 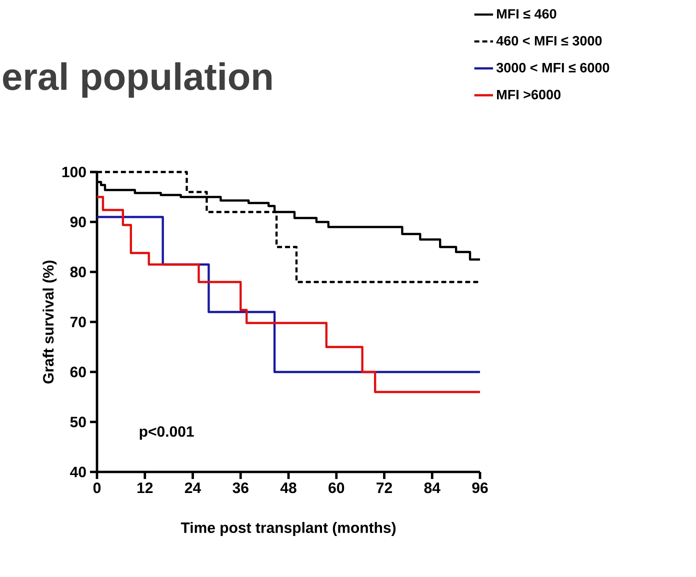 What do you see at coordinates (74, 172) in the screenshot?
I see `y-tick-label: 100` at bounding box center [74, 172].